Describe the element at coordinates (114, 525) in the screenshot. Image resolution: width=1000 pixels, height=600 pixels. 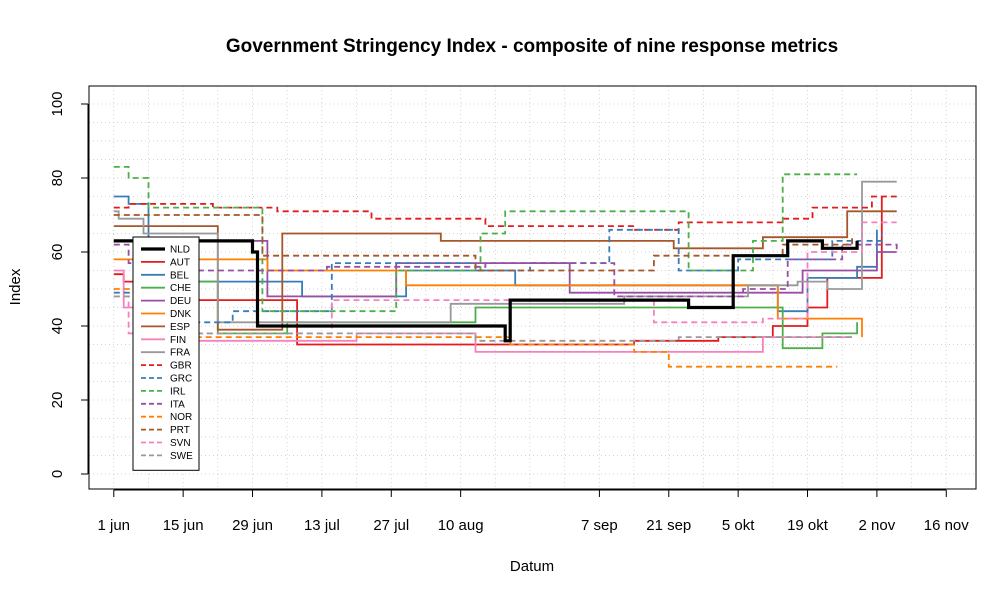
I see `x-tick-label: 1 jun` at that location.